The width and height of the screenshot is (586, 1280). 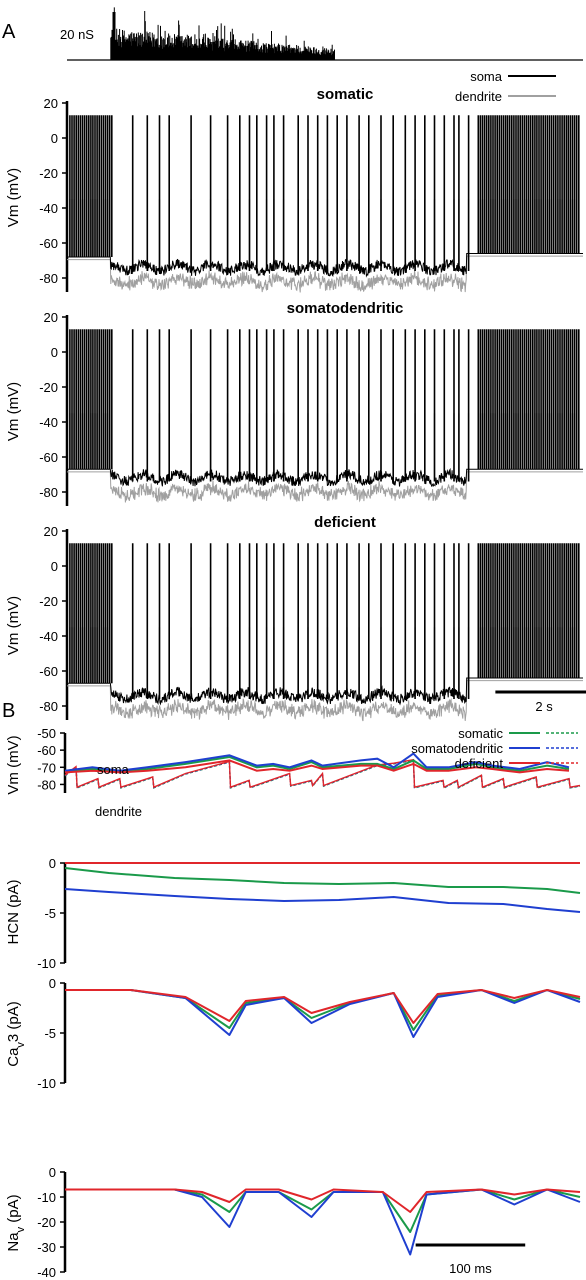 I want to click on cav3-panel-y-label: Cav3 (pA), so click(x=16, y=1034).